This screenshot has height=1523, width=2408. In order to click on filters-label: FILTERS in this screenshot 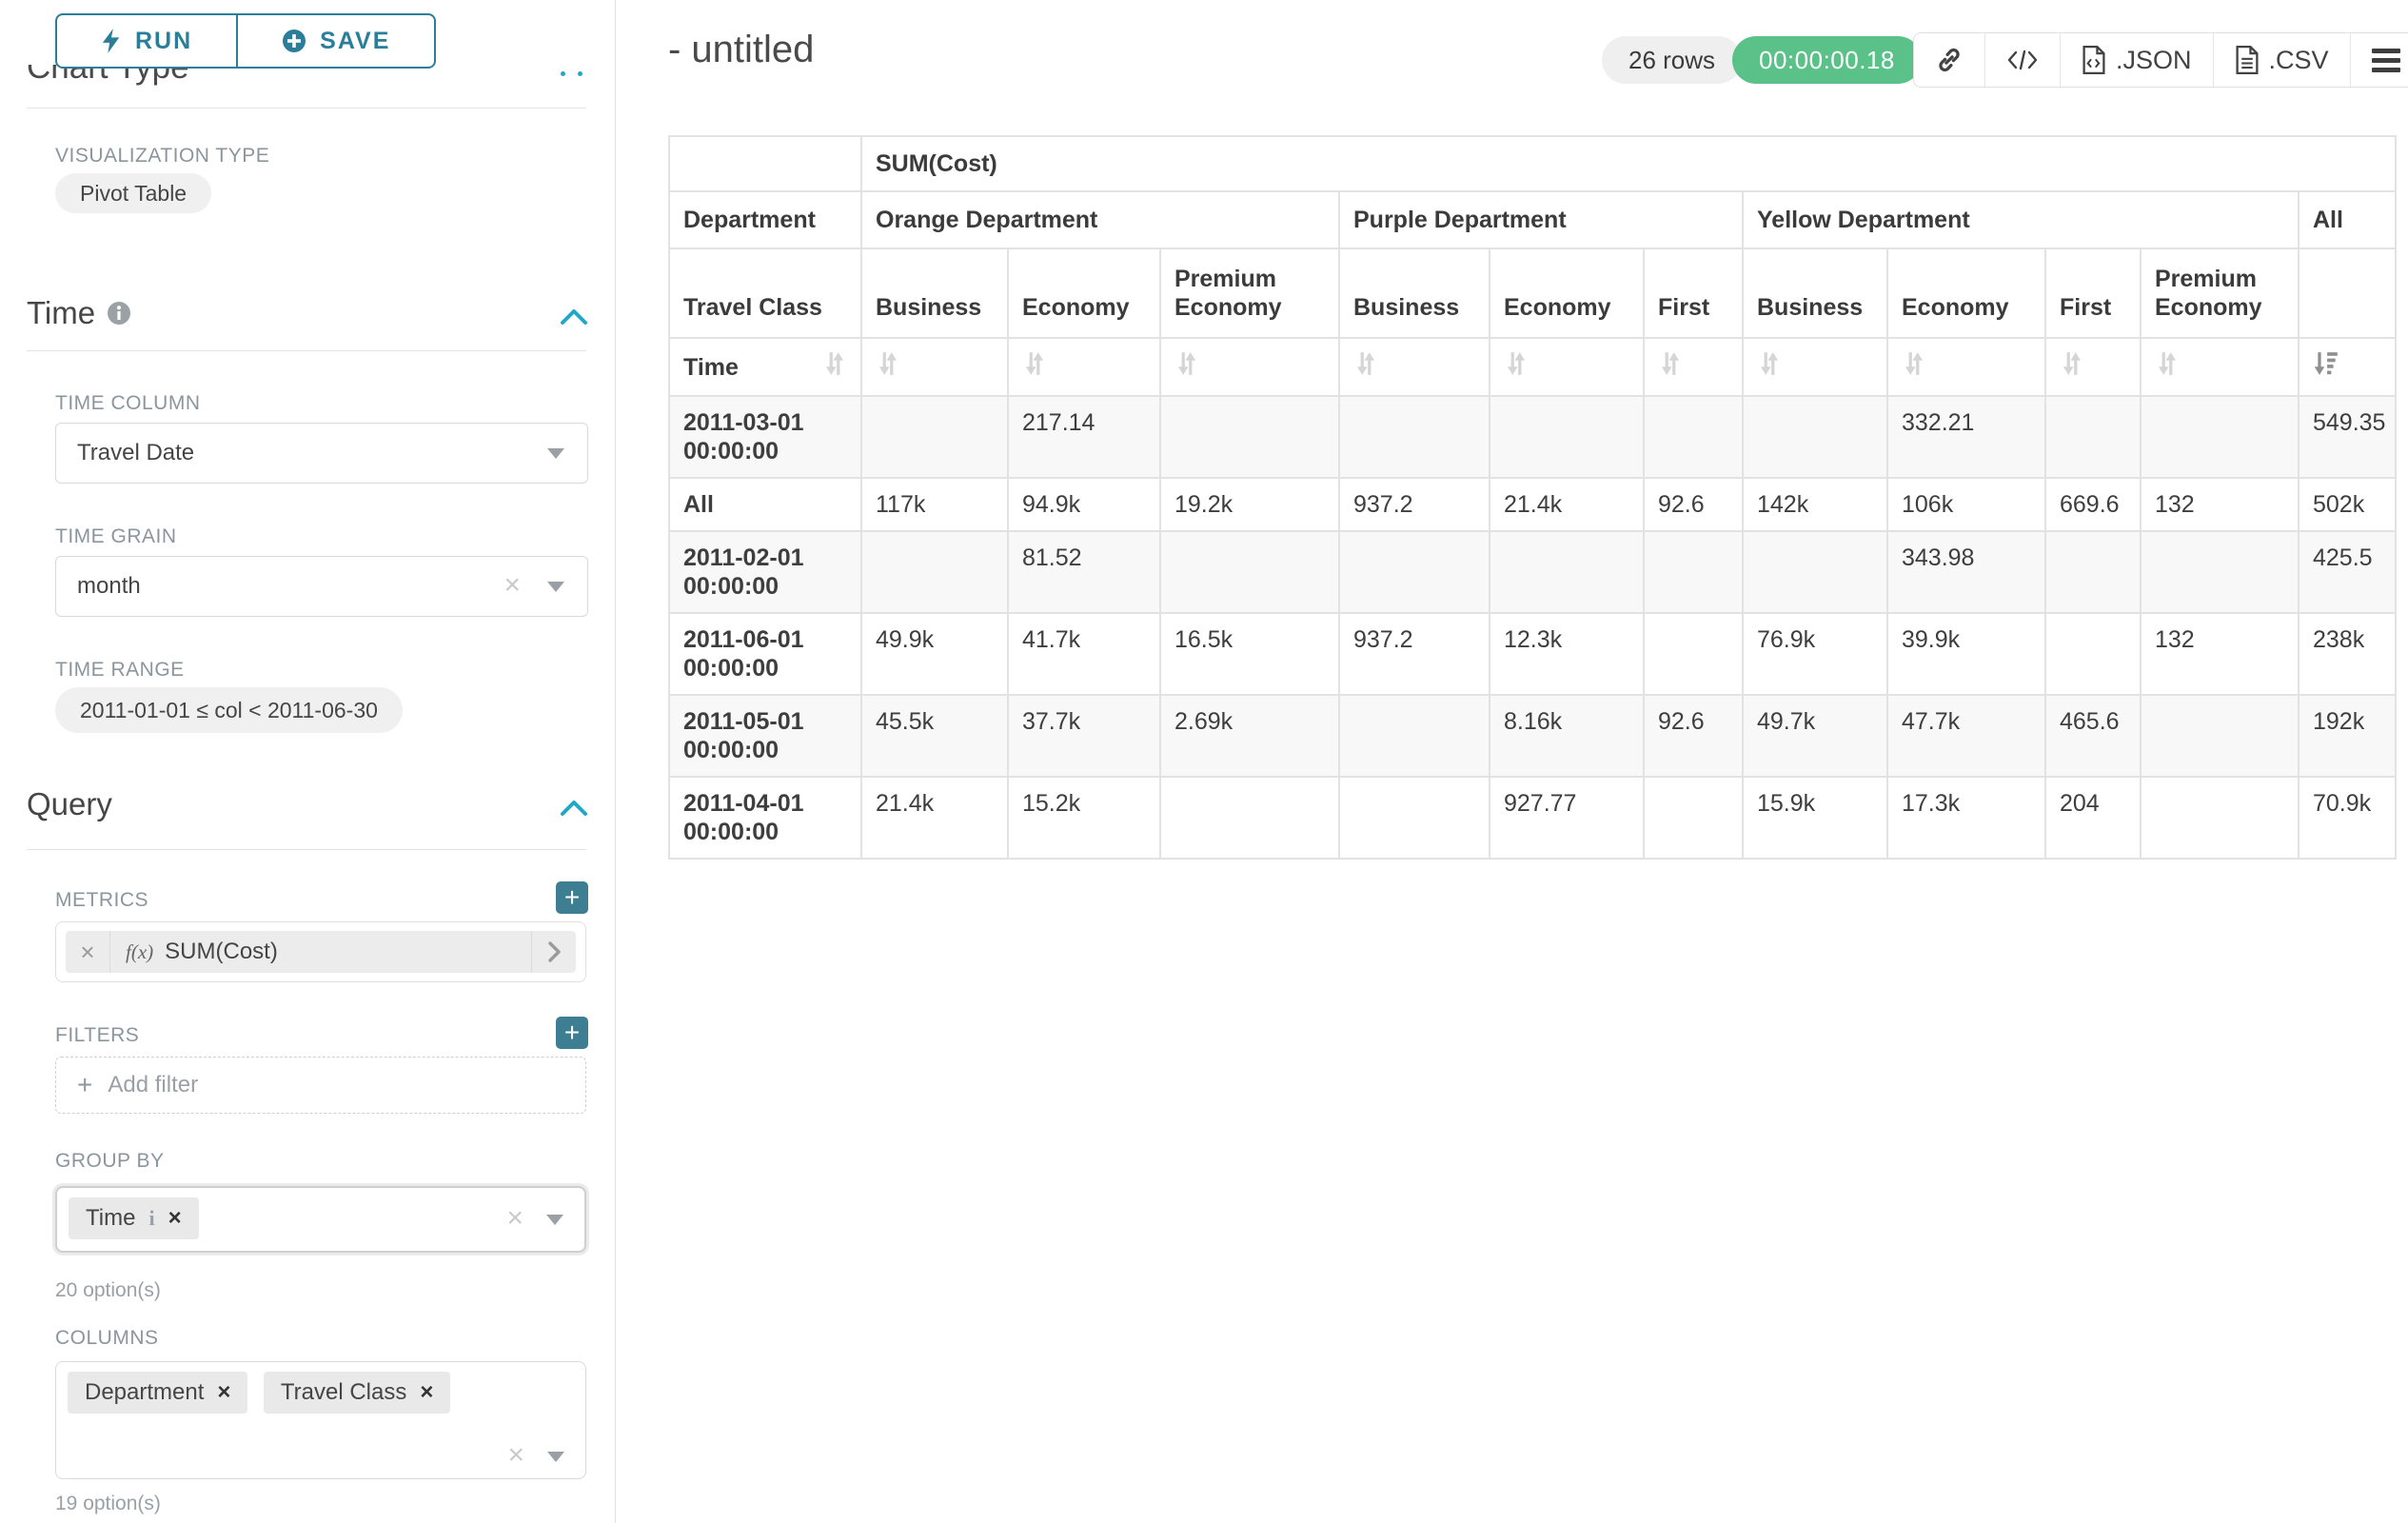, I will do `click(97, 1035)`.